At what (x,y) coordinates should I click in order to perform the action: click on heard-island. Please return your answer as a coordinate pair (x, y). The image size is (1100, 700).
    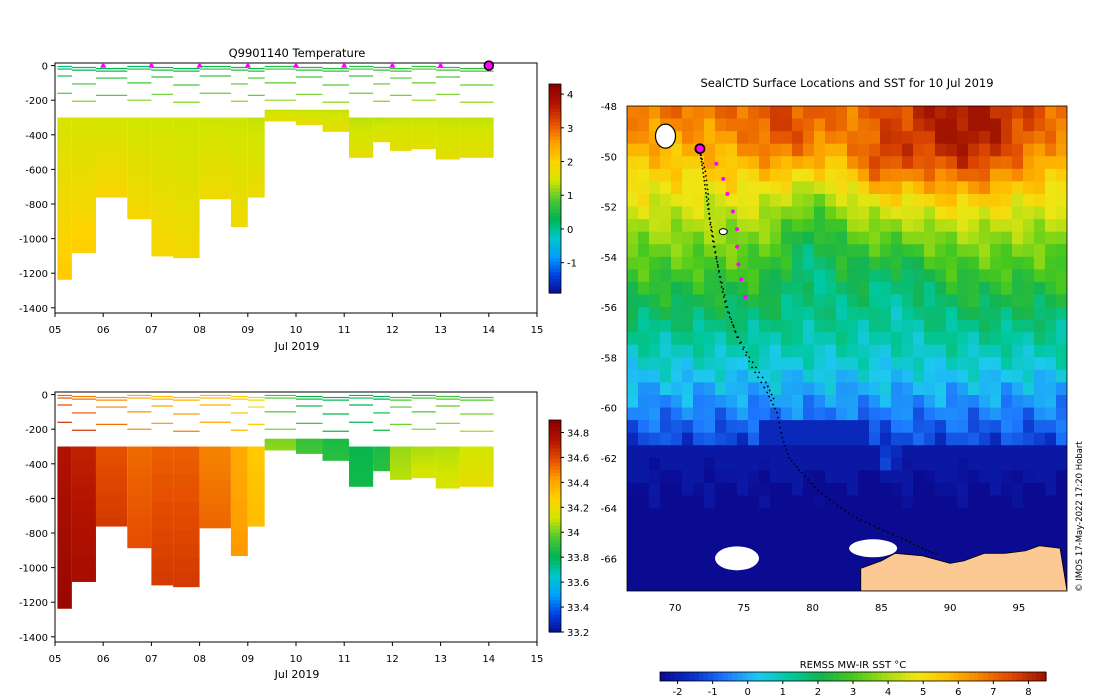
    Looking at the image, I should click on (723, 232).